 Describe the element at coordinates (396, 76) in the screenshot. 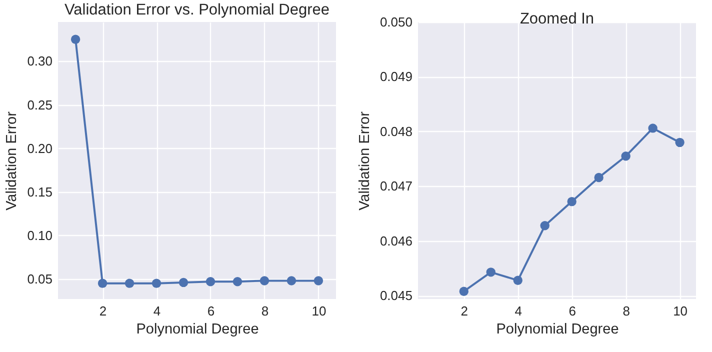

I see `y-tick-label: 0.049` at that location.